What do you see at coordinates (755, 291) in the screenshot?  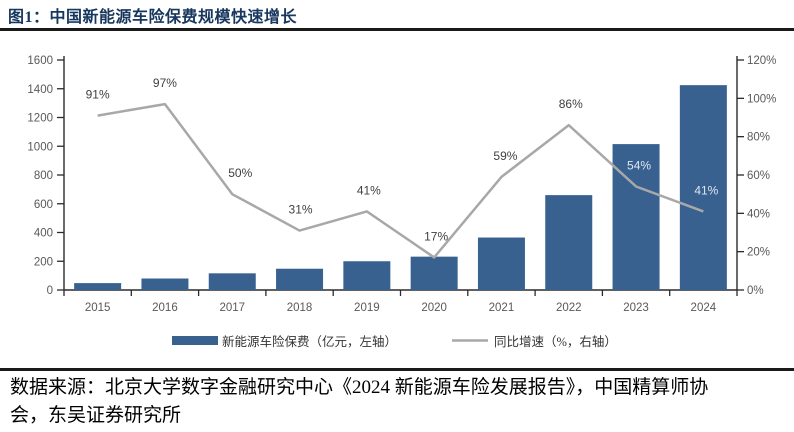 I see `right-axis-tick-label: 0%` at bounding box center [755, 291].